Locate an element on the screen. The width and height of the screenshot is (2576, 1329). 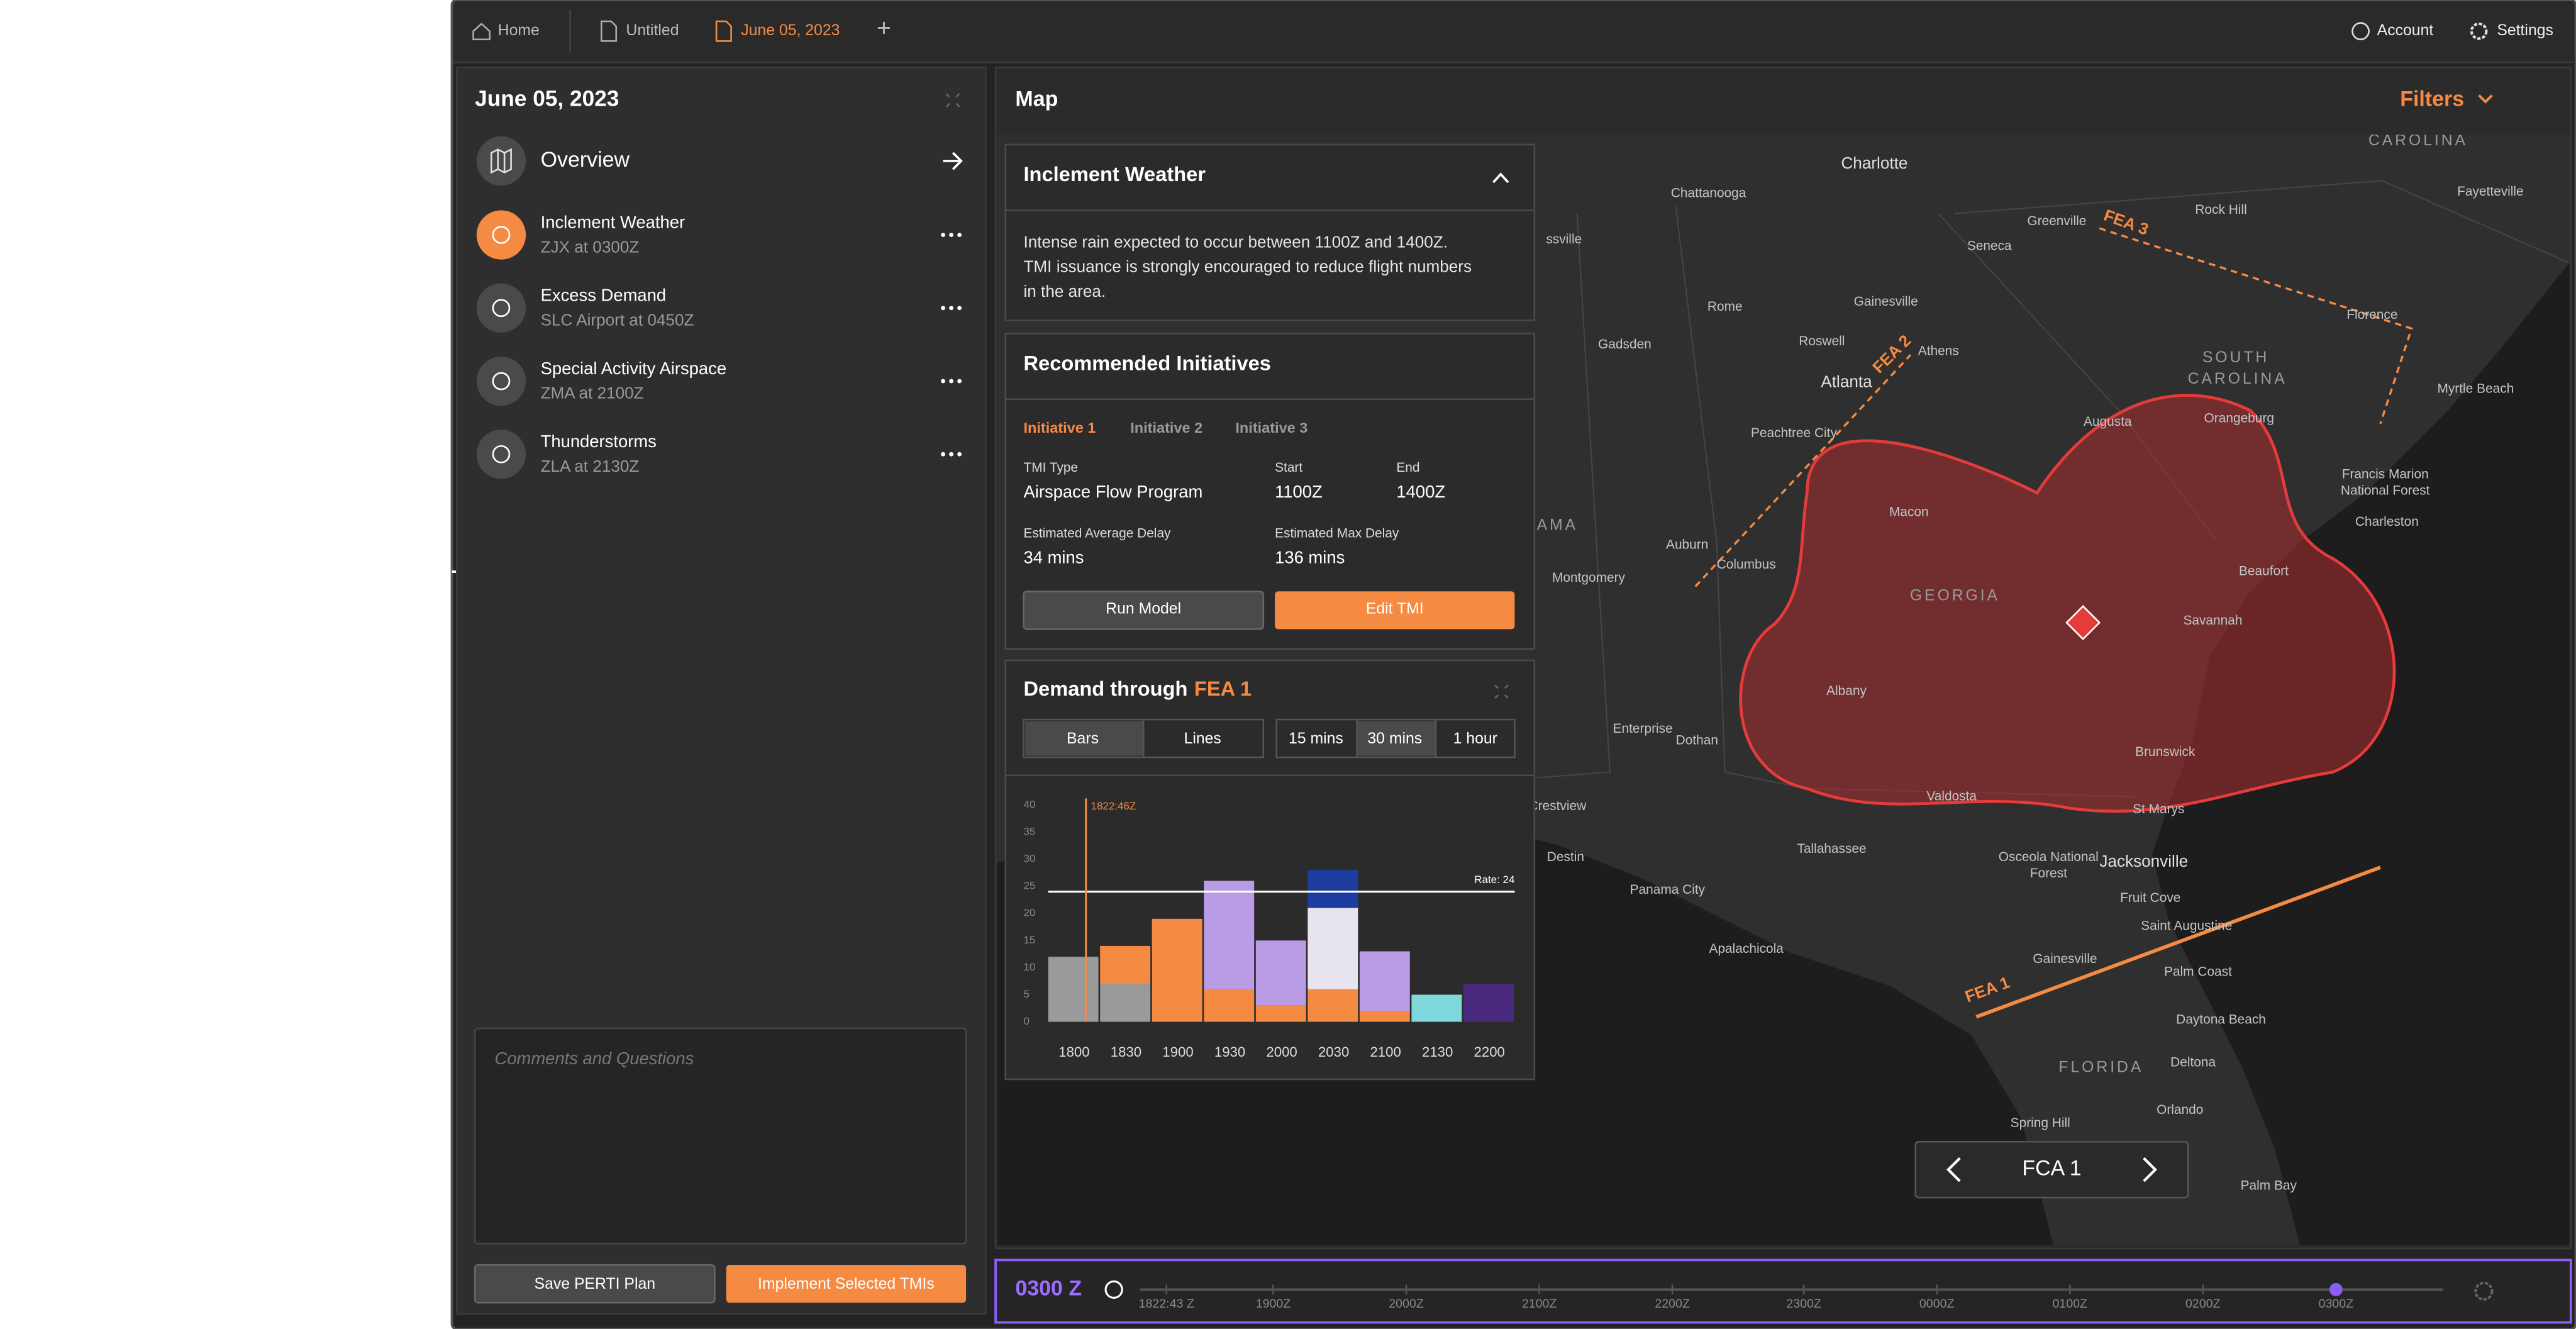
warning-icon is located at coordinates (2083, 622).